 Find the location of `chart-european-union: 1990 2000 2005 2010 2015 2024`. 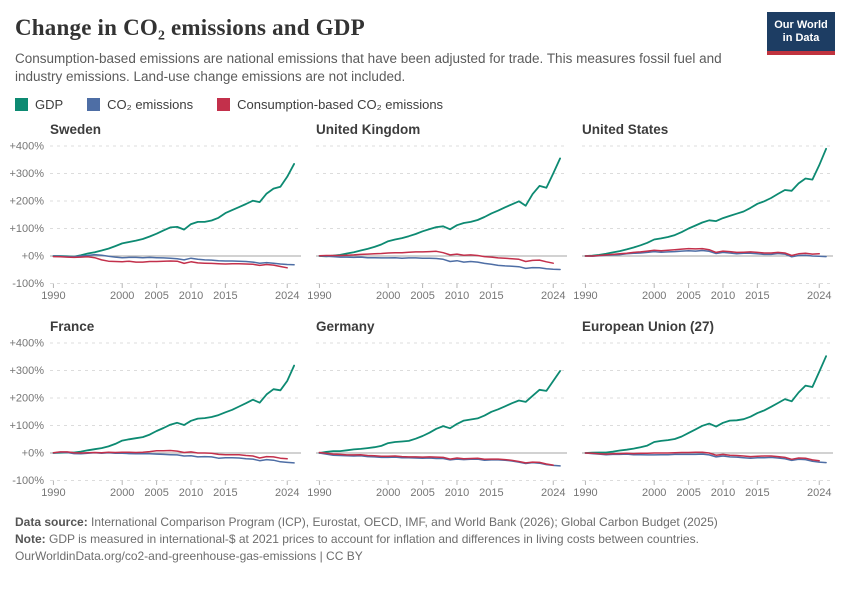

chart-european-union: 1990 2000 2005 2010 2015 2024 is located at coordinates (703, 420).